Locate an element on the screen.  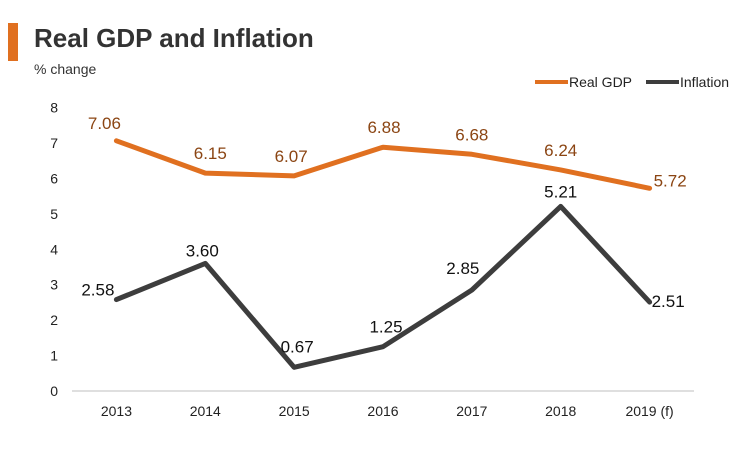
data-label-real-gdp: 6.24 is located at coordinates (560, 150).